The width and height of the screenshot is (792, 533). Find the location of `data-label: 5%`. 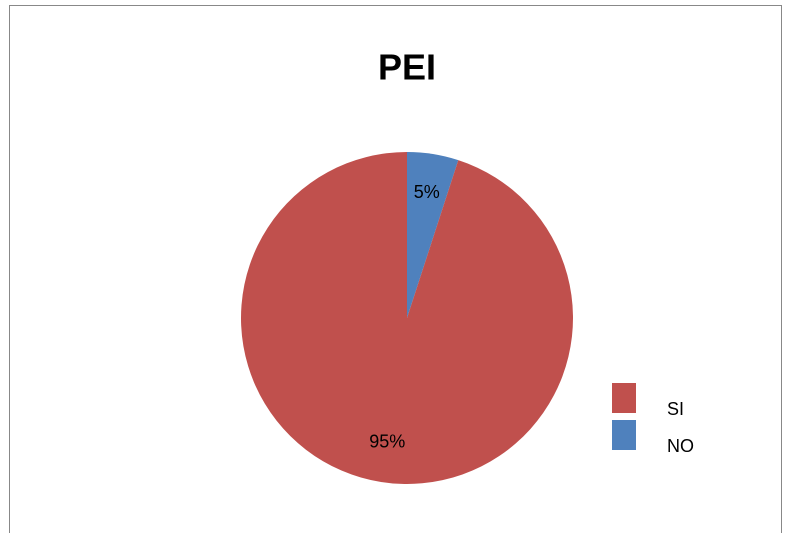

data-label: 5% is located at coordinates (427, 192).